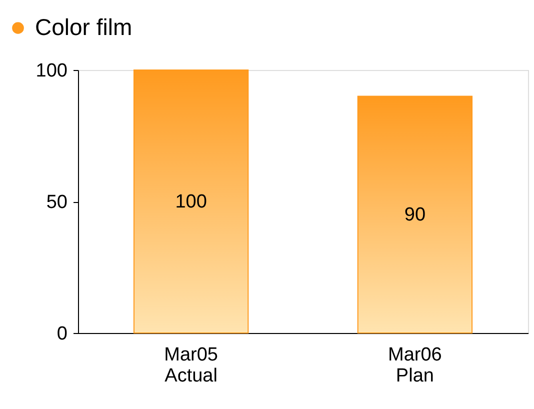 Image resolution: width=534 pixels, height=409 pixels. I want to click on y-tick-label: 0, so click(62, 334).